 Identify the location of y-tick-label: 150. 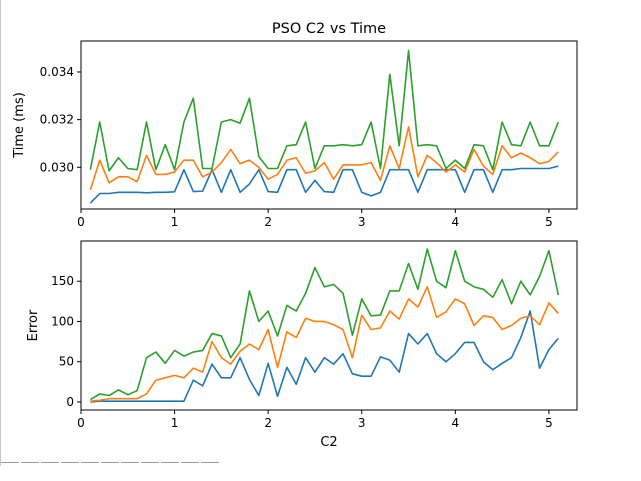
(62, 281).